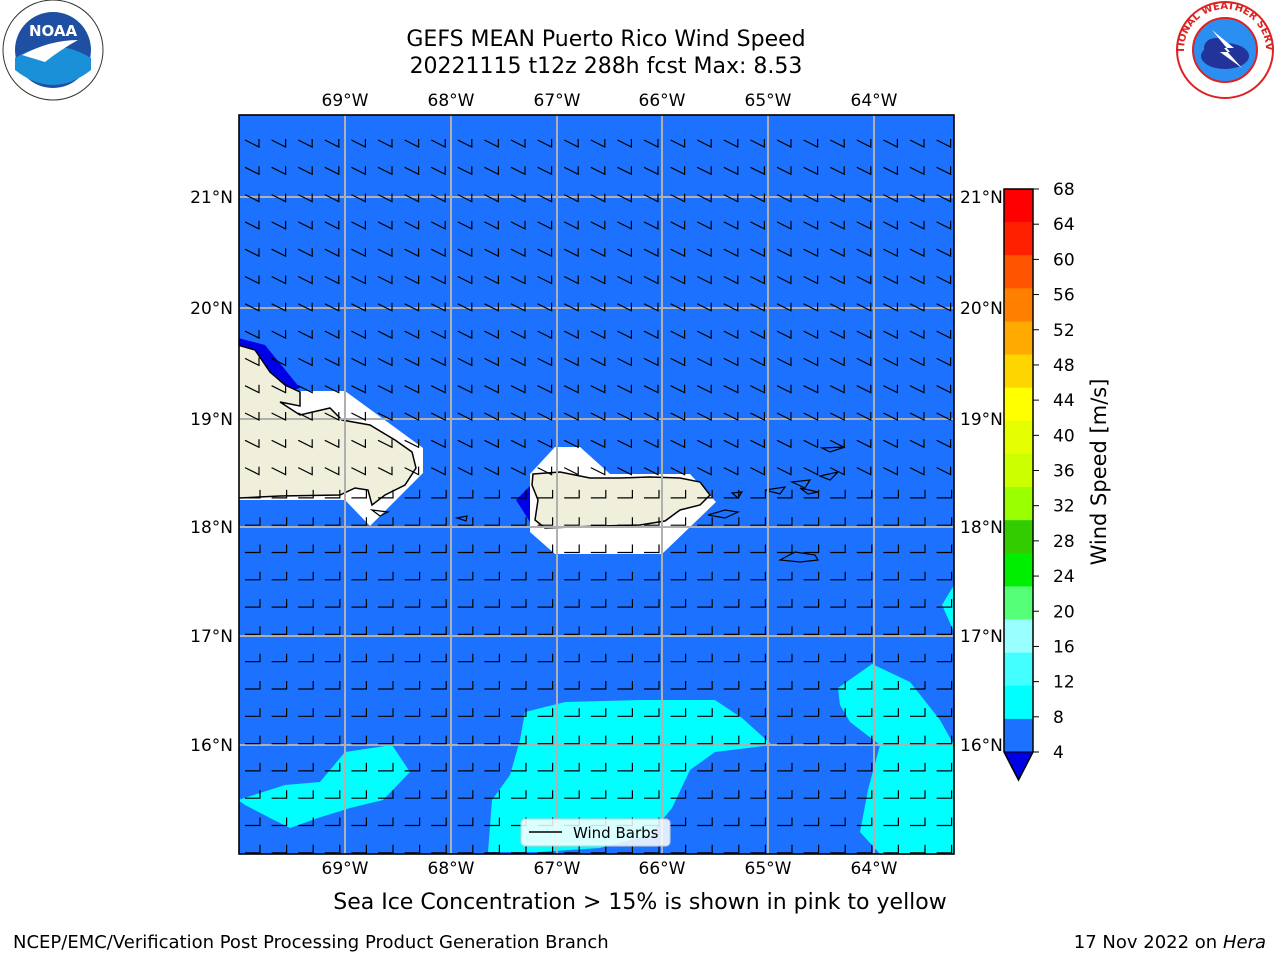 The image size is (1280, 960). What do you see at coordinates (1064, 647) in the screenshot?
I see `colorbar-tick-label: 16` at bounding box center [1064, 647].